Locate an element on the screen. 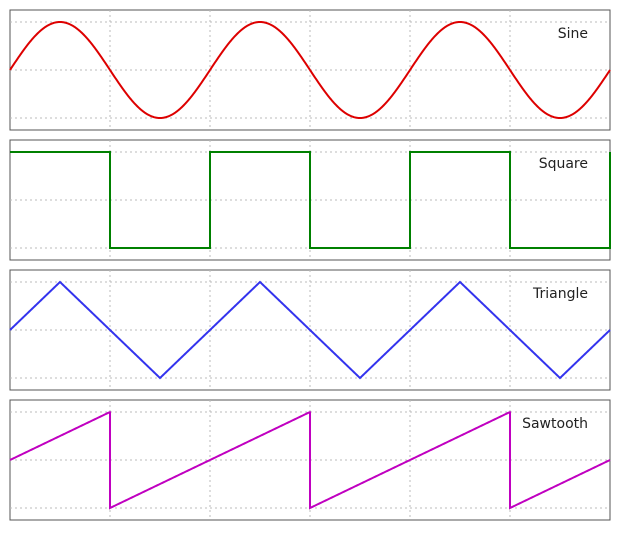 This screenshot has width=620, height=534. sine-legend-label: Sine is located at coordinates (573, 34).